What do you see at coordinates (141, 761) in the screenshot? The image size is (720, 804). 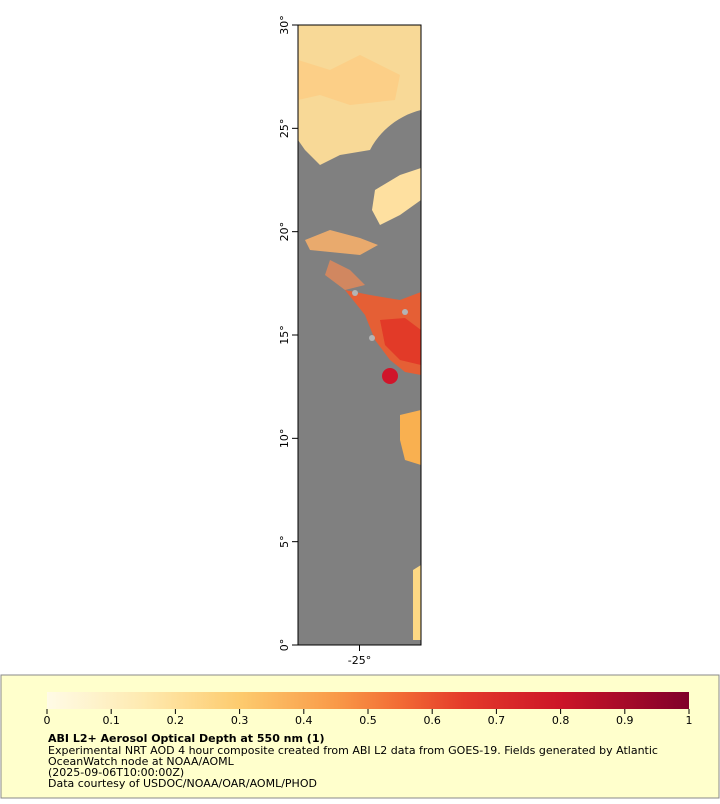 I see `legend-line: OceanWatch node at NOAA/AOML` at bounding box center [141, 761].